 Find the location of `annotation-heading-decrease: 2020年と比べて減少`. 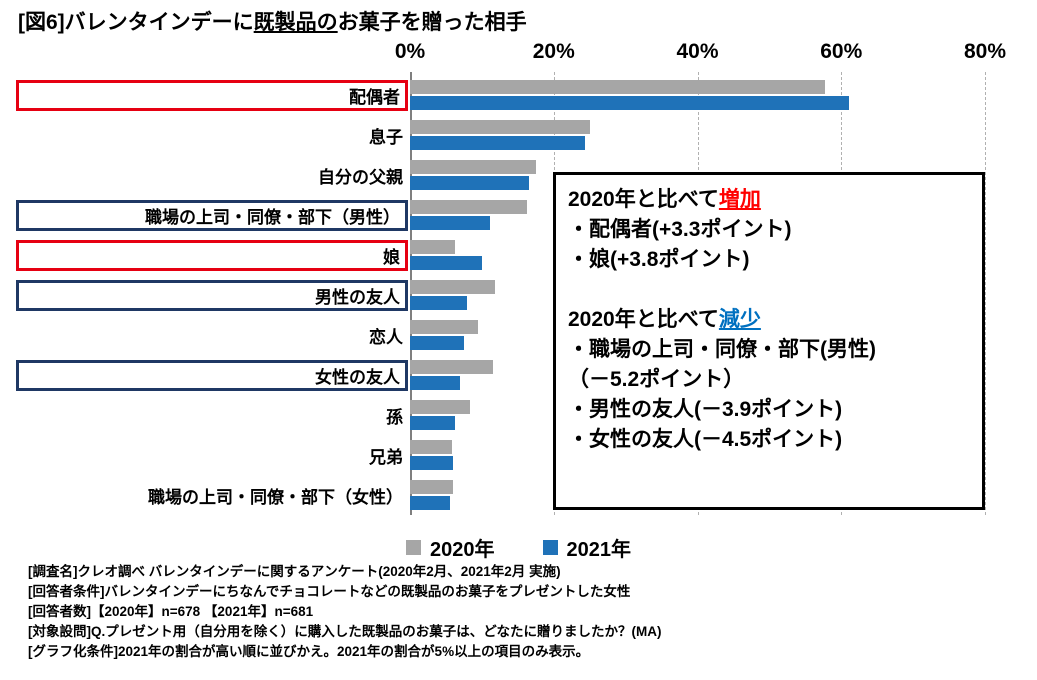

annotation-heading-decrease: 2020年と比べて減少 is located at coordinates (769, 320).